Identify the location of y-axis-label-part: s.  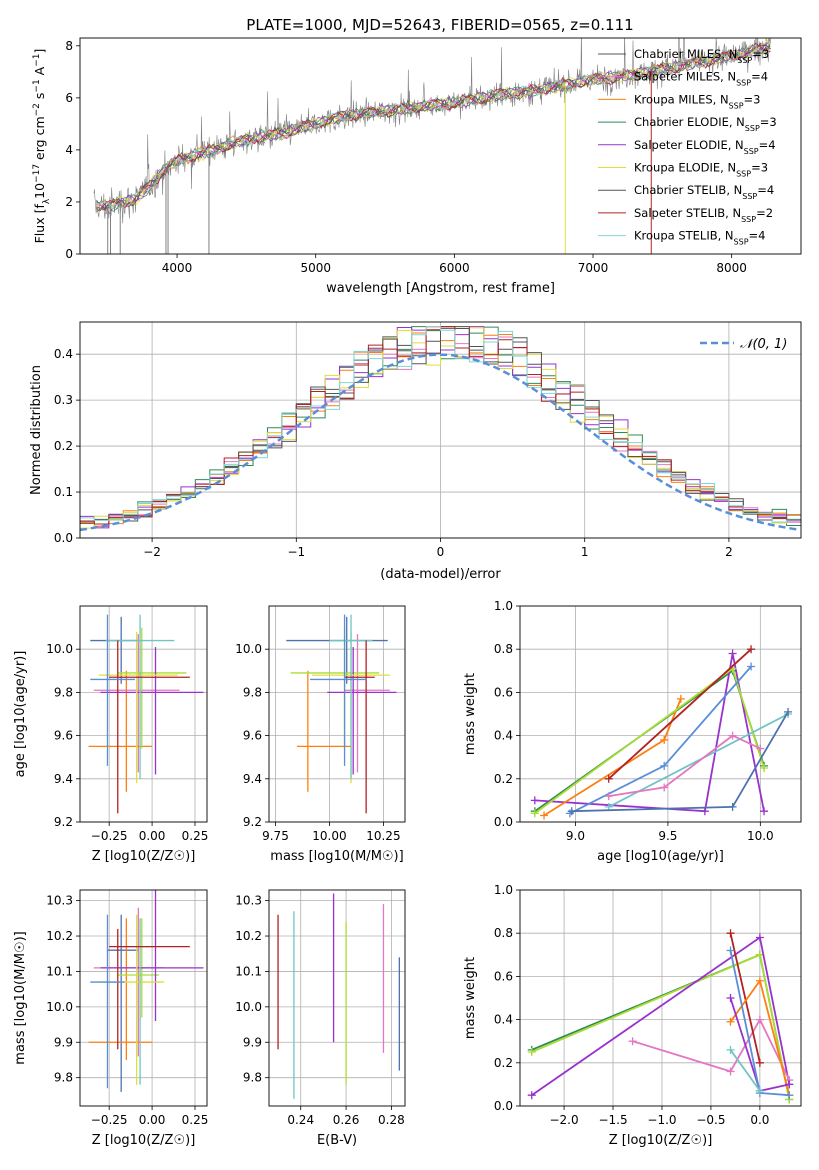
(39, 98).